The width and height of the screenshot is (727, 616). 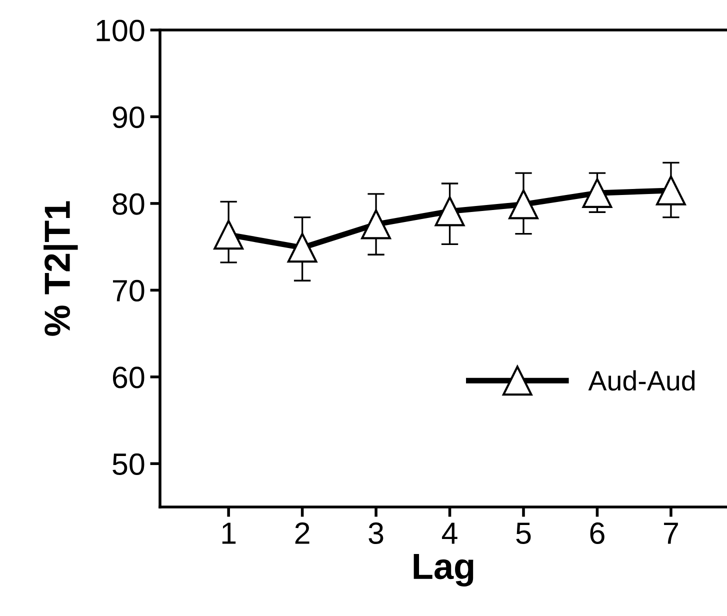 What do you see at coordinates (444, 570) in the screenshot?
I see `x-axis-title: Lag` at bounding box center [444, 570].